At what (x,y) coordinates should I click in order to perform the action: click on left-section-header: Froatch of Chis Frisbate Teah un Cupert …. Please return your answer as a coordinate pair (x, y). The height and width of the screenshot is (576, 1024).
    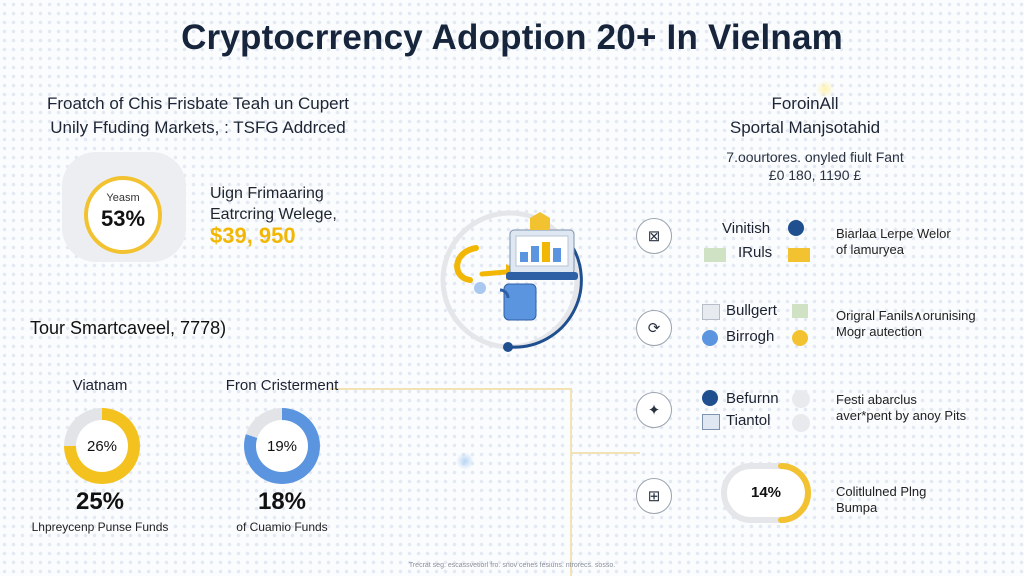
    Looking at the image, I should click on (198, 116).